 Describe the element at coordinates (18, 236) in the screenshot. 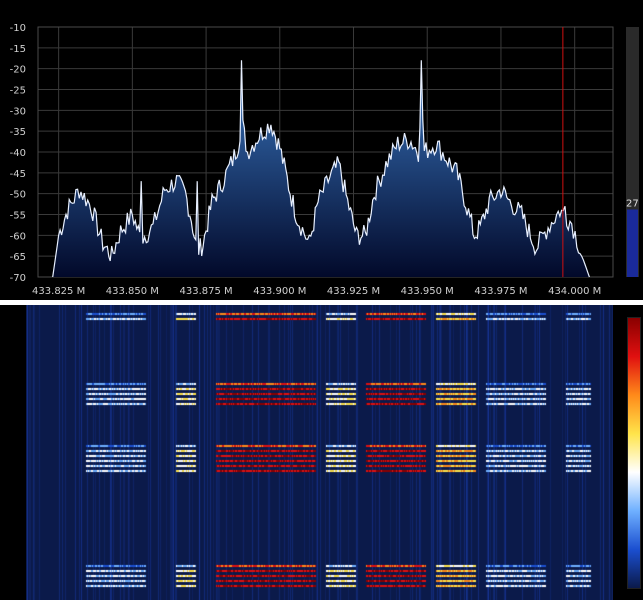

I see `y-tick-label: -60` at that location.